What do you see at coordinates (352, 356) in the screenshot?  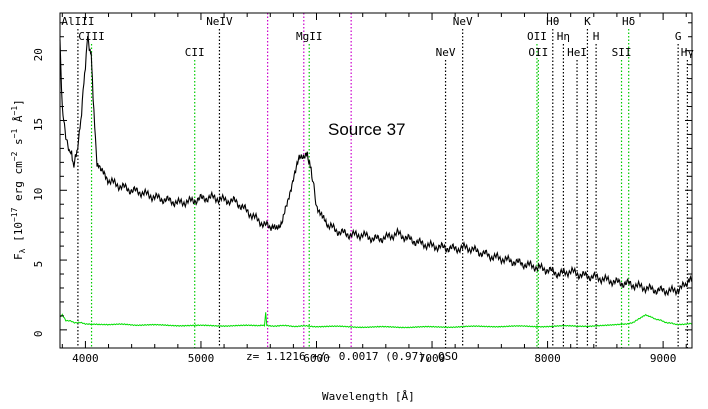 I see `redshift-label: z= 1.1216 +/- 0.0017 (0.97), QSO` at bounding box center [352, 356].